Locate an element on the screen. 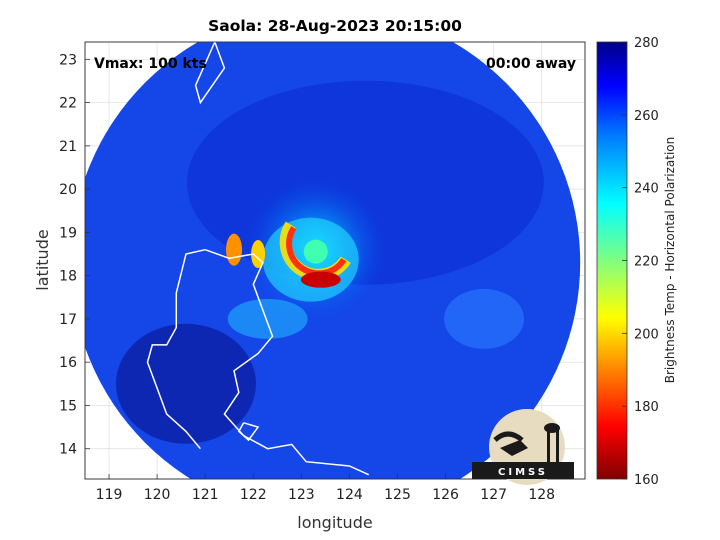 The height and width of the screenshot is (540, 720). x-tick-label: 124 is located at coordinates (349, 495).